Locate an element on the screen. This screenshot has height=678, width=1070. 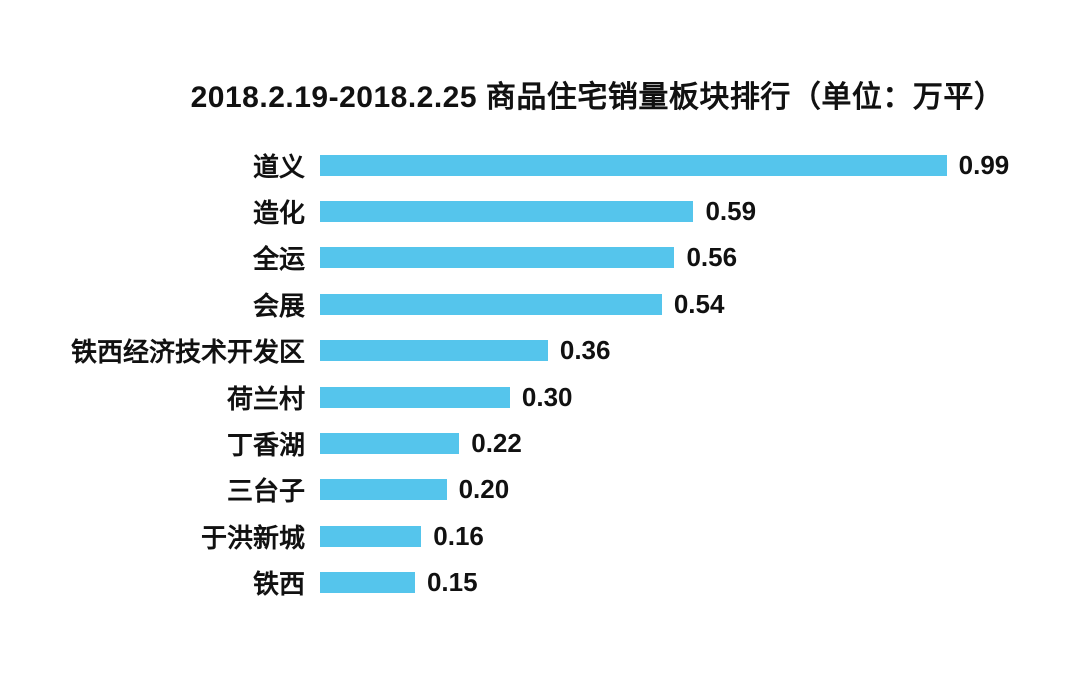
value-label: 0.22 is located at coordinates (496, 443).